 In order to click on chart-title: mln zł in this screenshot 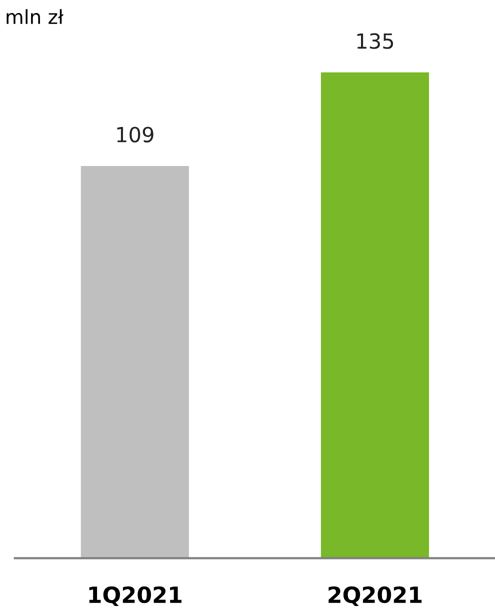, I will do `click(35, 16)`.